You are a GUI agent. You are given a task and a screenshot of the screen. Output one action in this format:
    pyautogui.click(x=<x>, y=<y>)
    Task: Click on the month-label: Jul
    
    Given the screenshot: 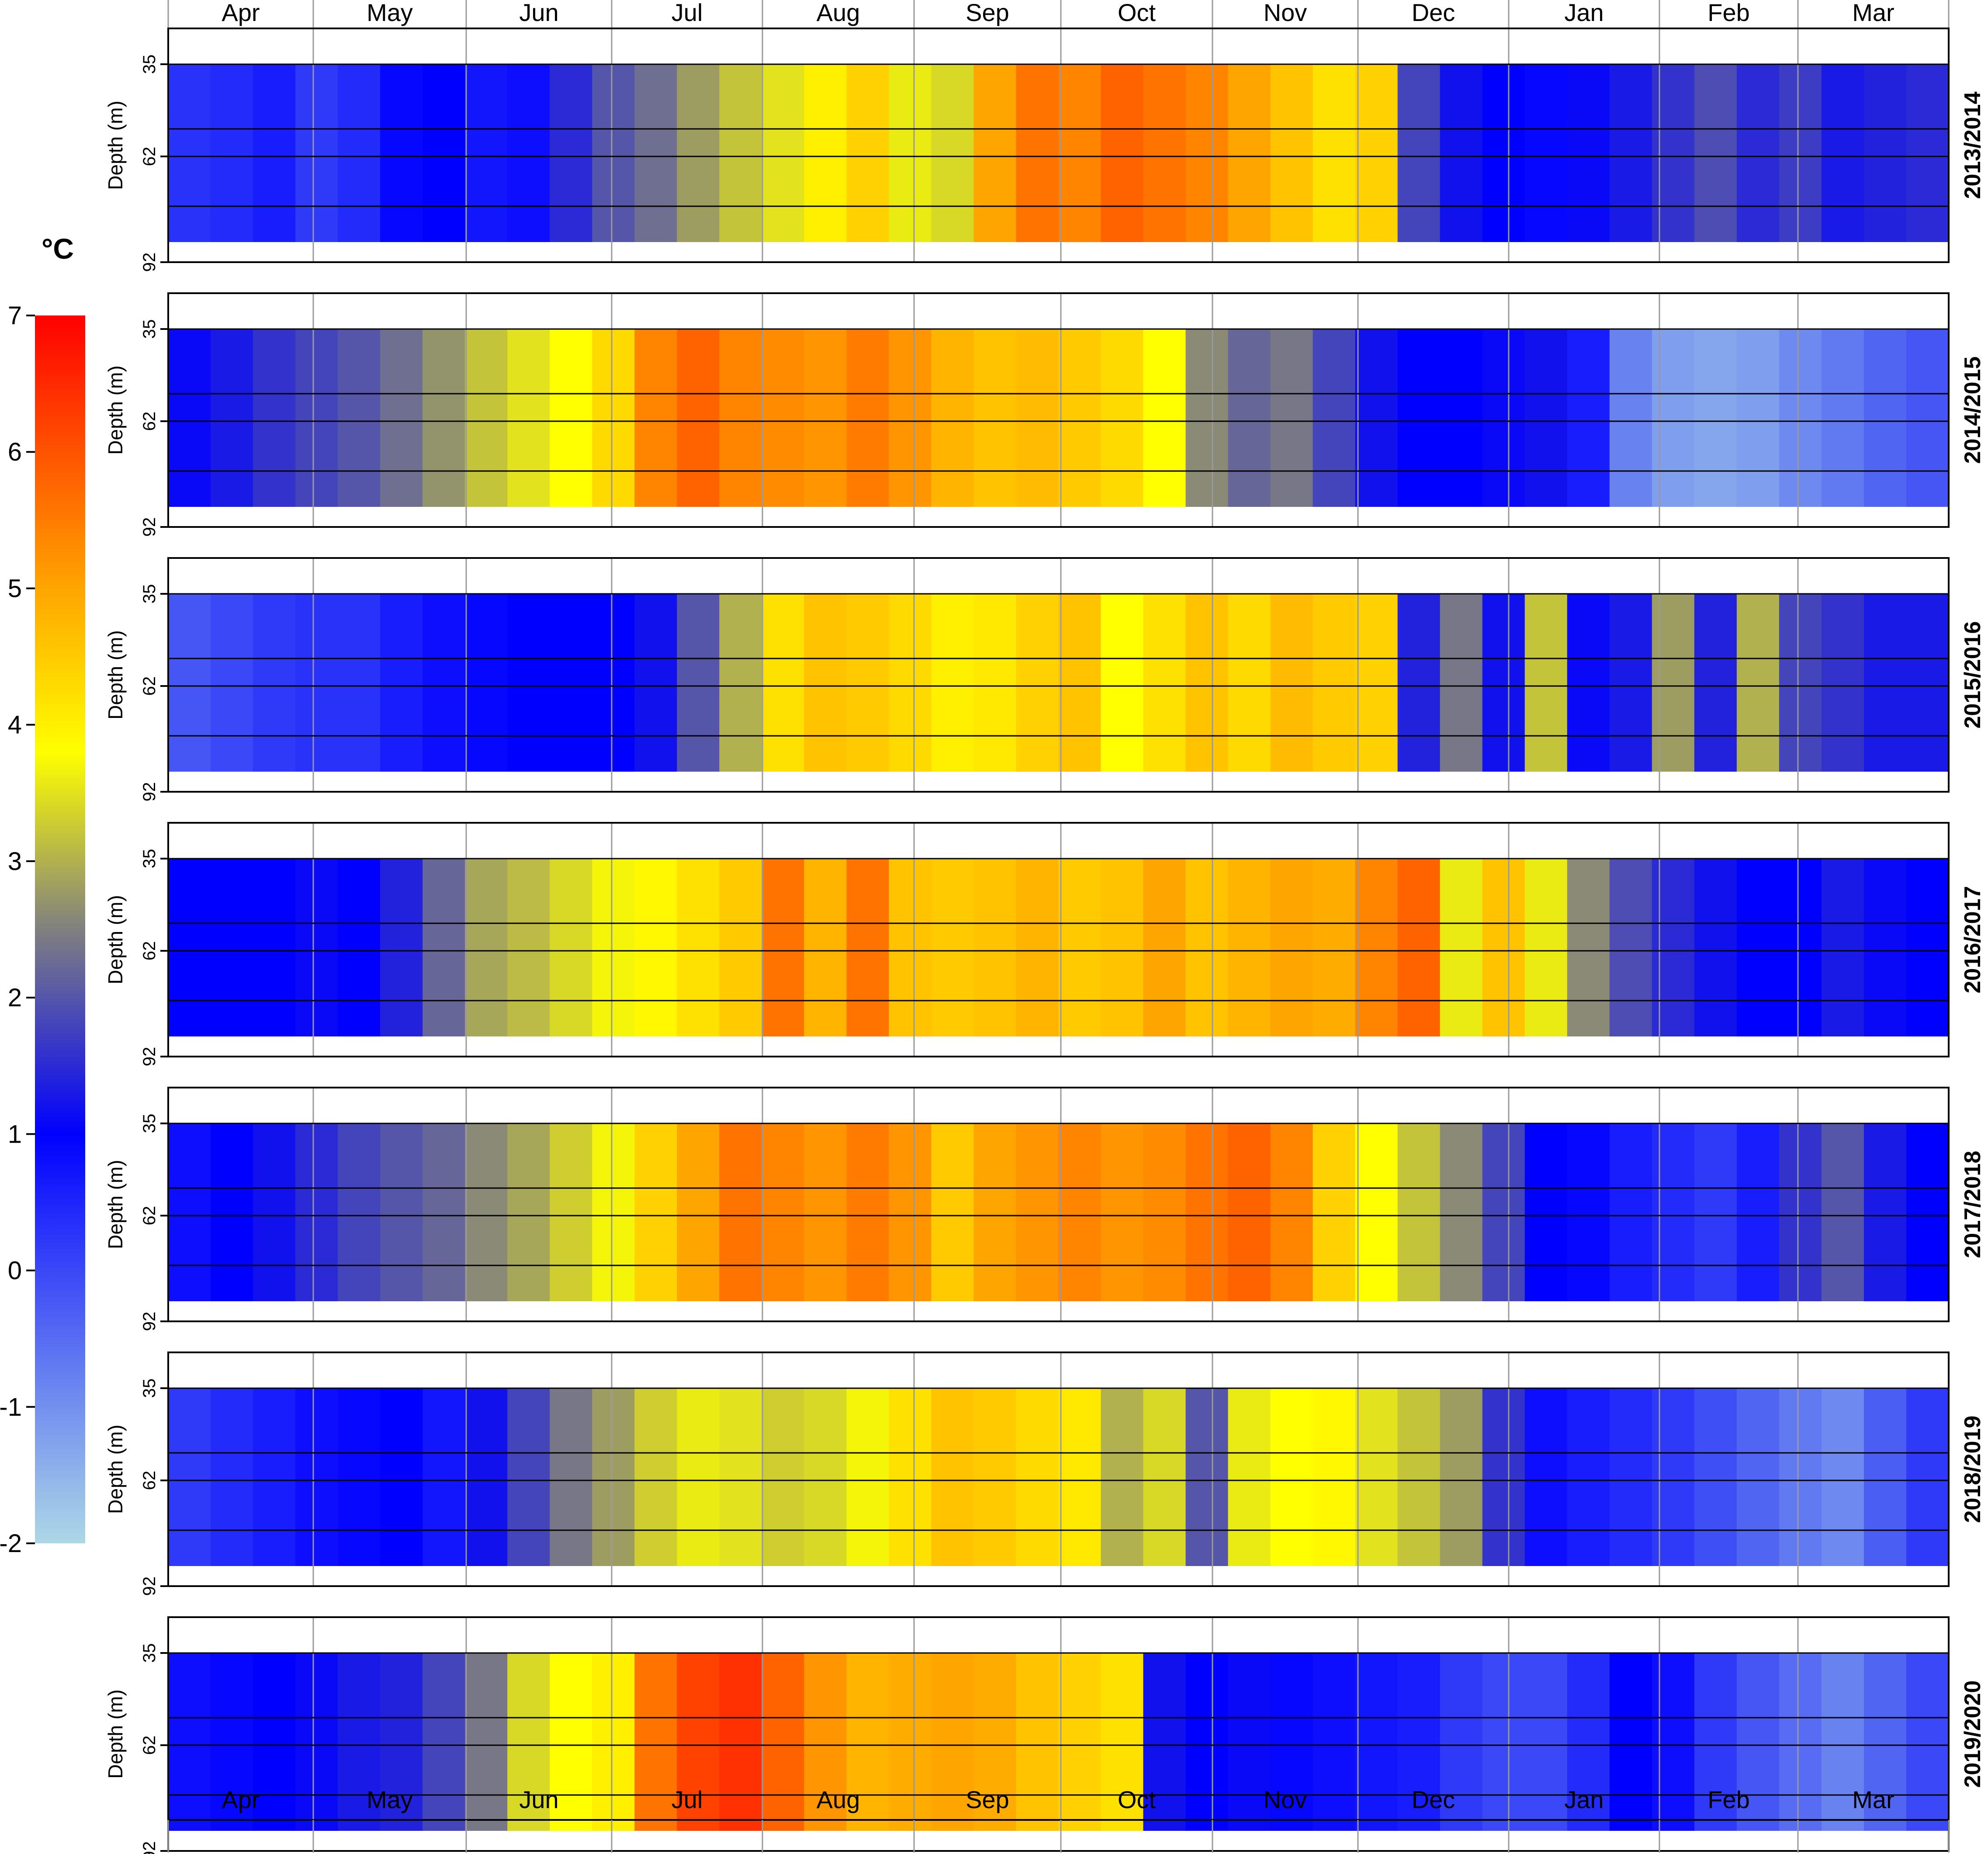 What is the action you would take?
    pyautogui.click(x=687, y=13)
    